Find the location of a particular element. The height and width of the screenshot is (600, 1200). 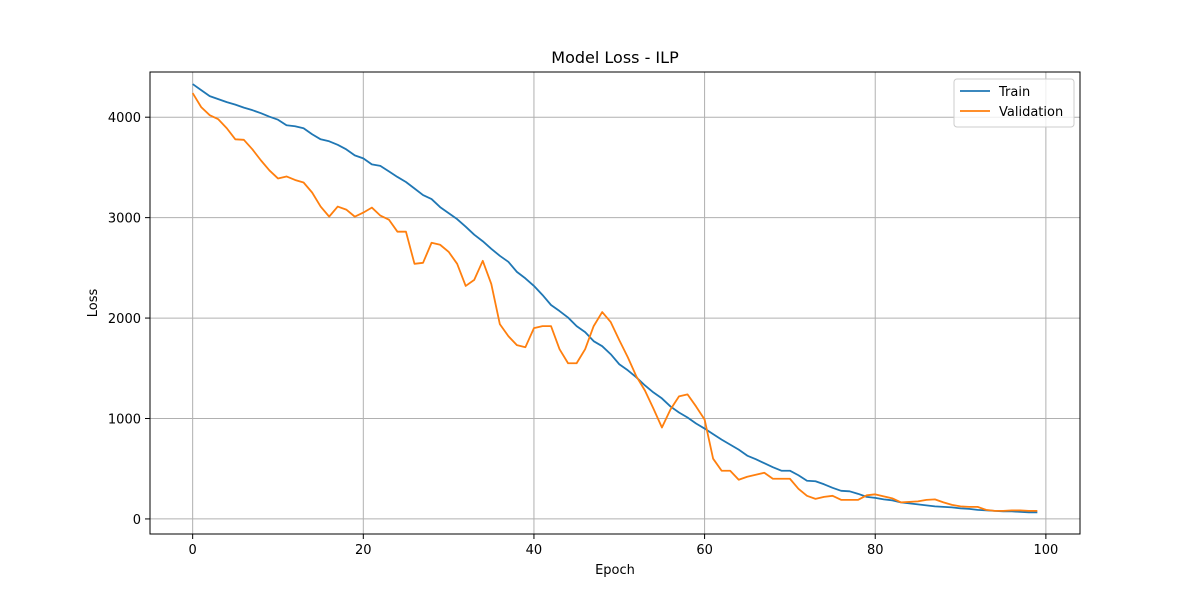

y-axis-ticks: 0 1000 2000 3000 4000 is located at coordinates (129, 319).